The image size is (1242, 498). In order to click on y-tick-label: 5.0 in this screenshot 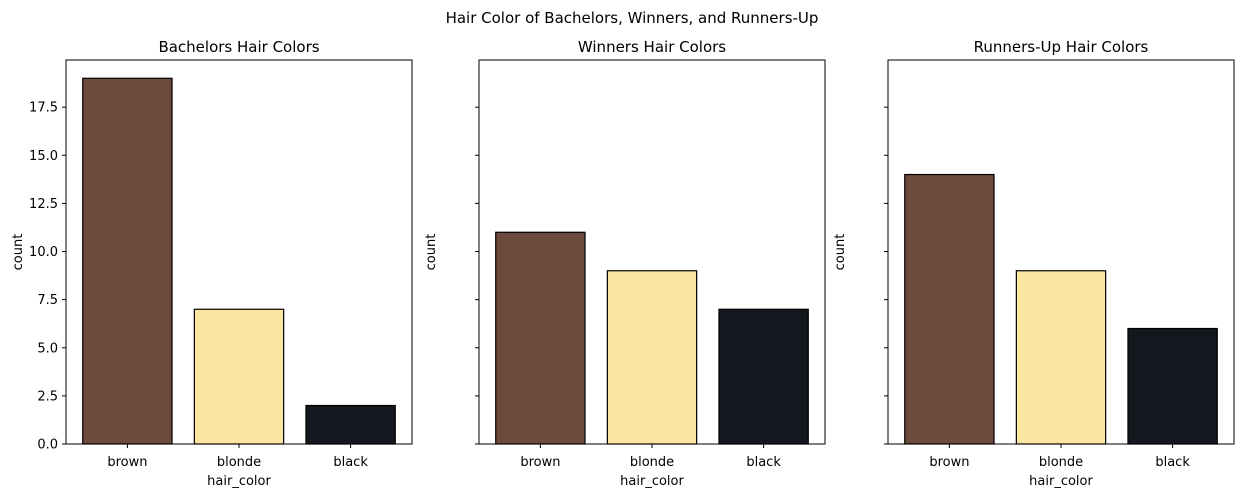, I will do `click(47, 348)`.